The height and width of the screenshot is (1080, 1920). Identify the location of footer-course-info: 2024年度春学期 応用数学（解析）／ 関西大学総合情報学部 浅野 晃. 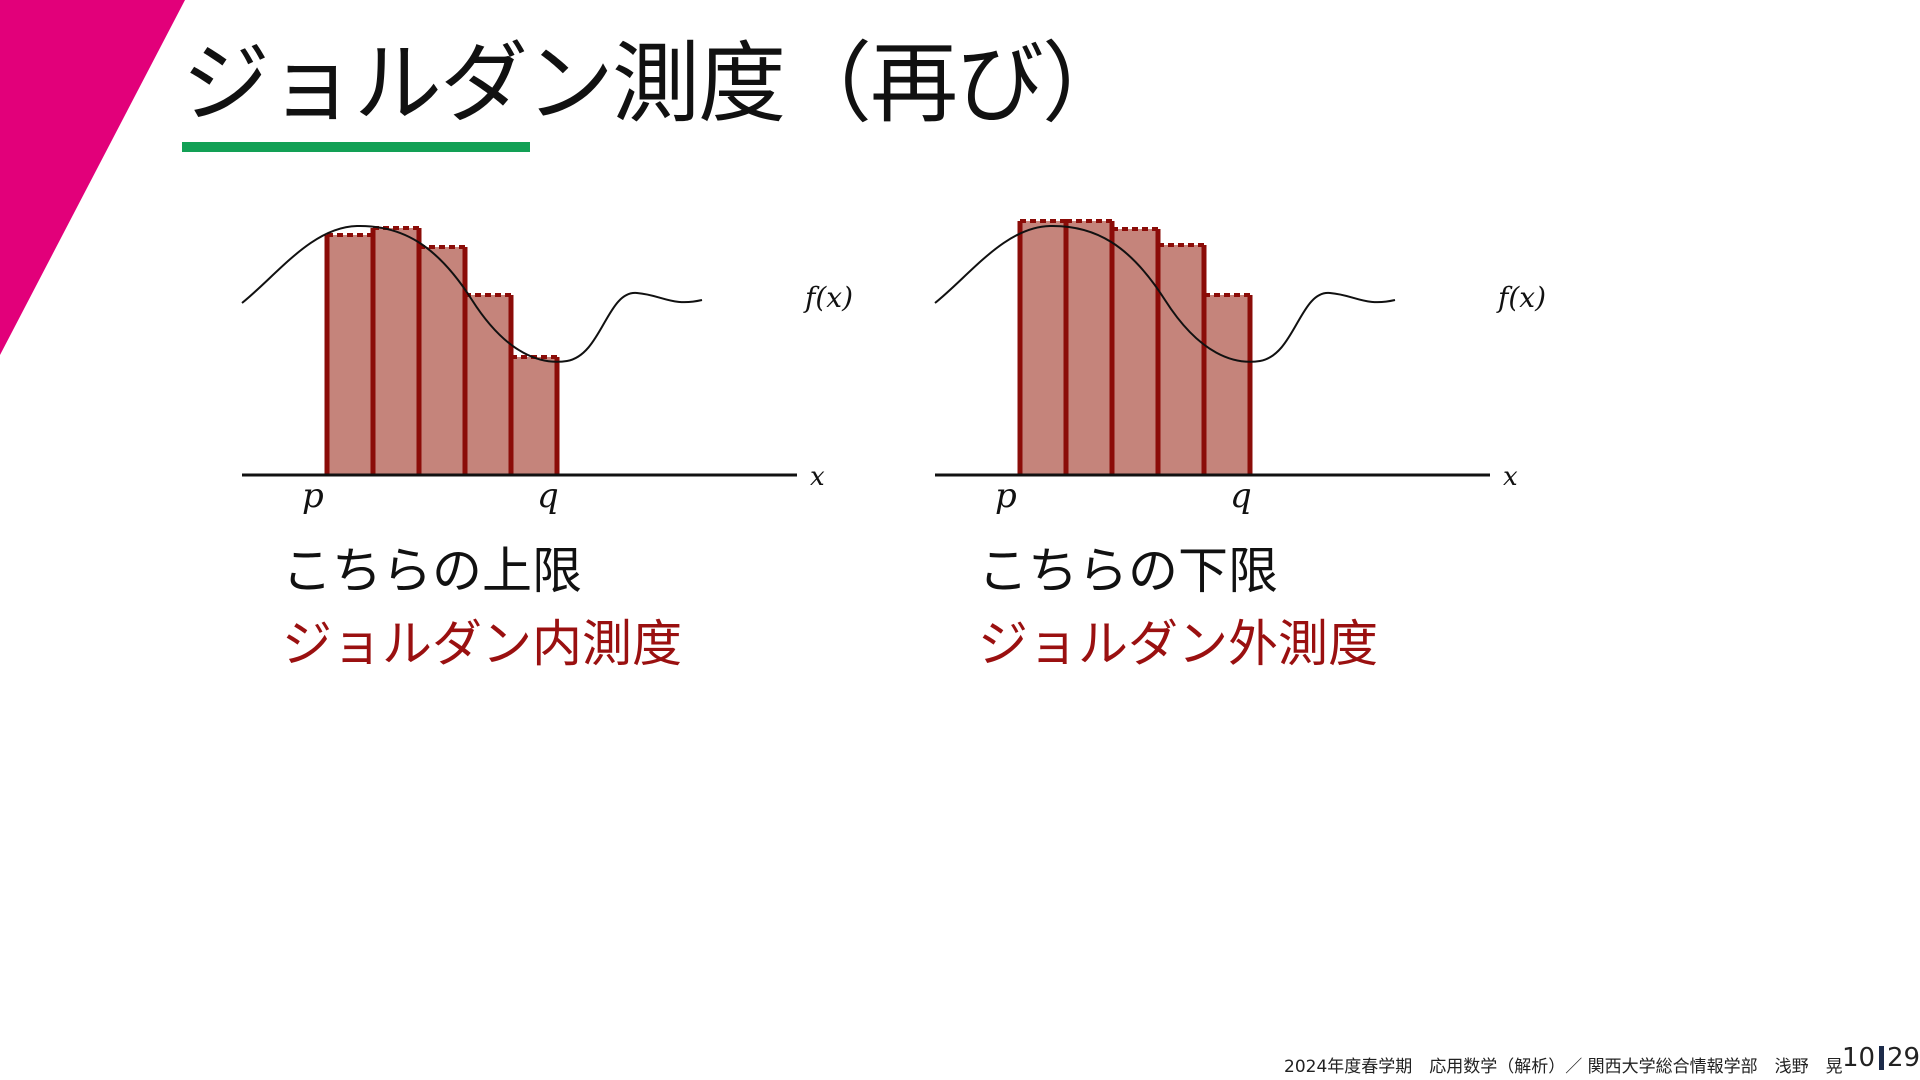
(1563, 1067).